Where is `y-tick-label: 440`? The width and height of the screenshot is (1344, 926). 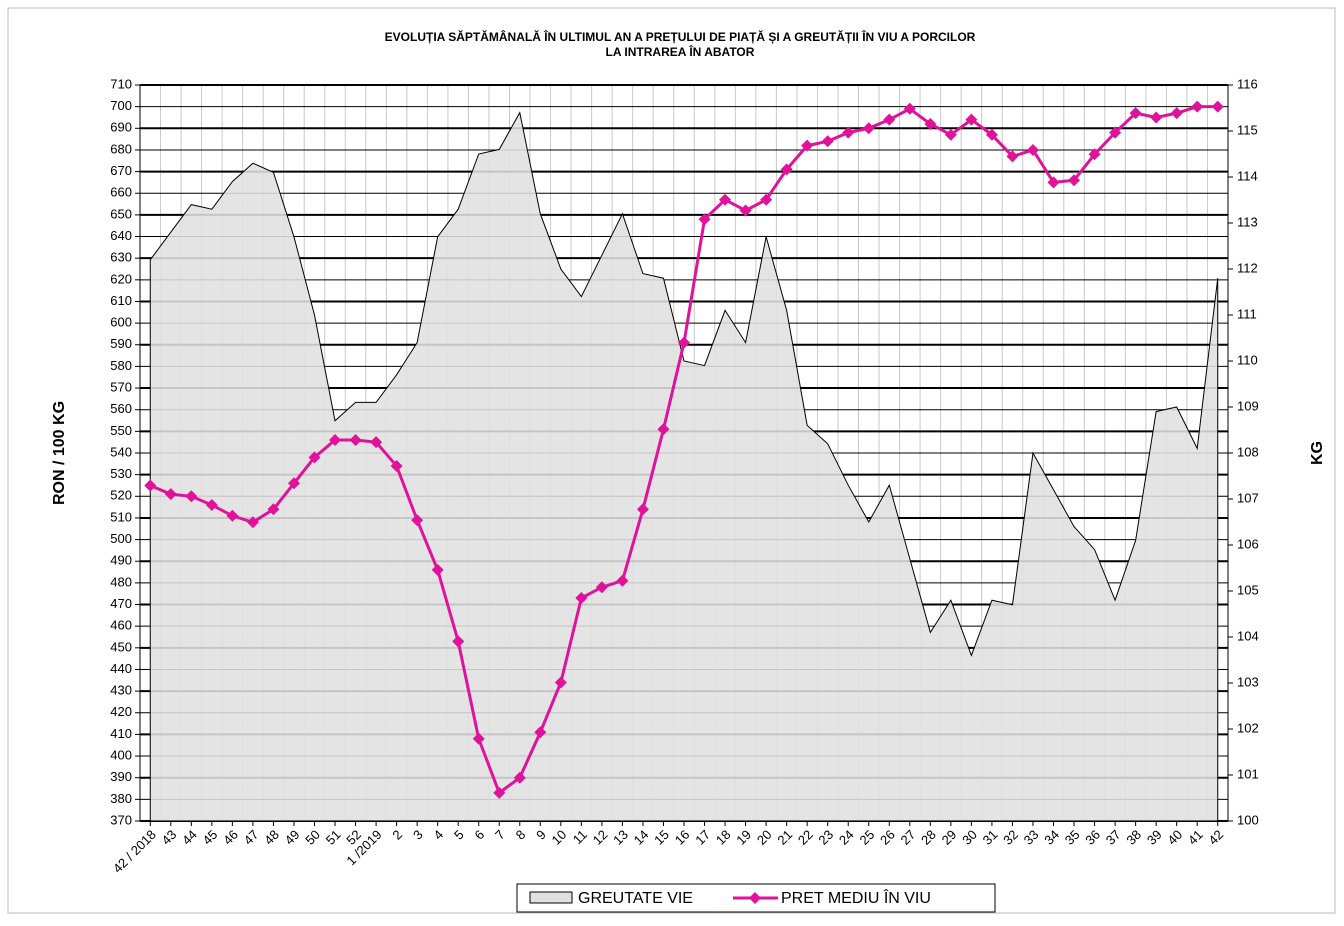 y-tick-label: 440 is located at coordinates (121, 668).